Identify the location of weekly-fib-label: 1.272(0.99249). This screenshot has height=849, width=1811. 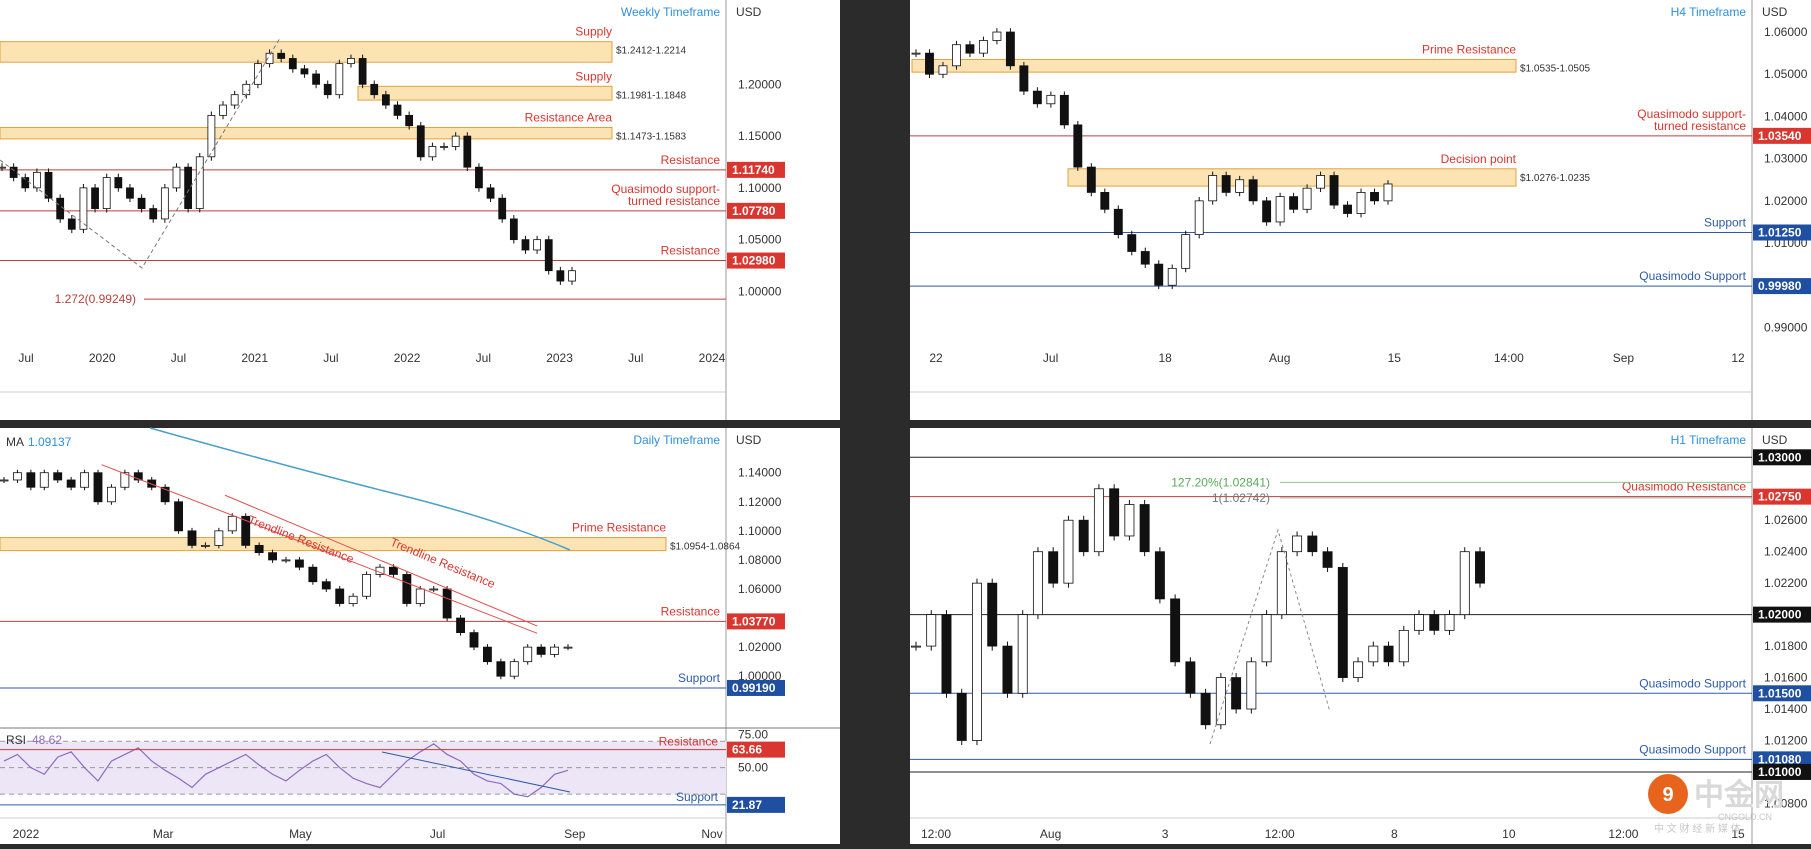
(95, 299).